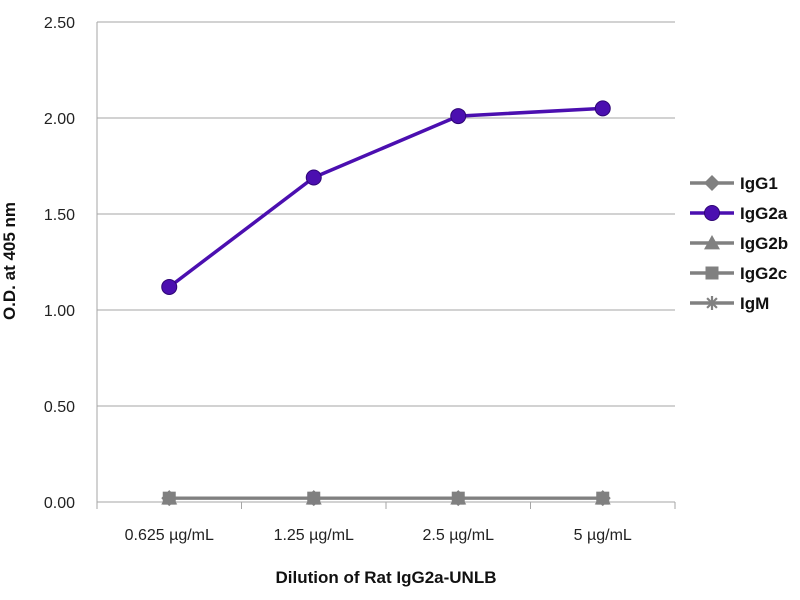 Image resolution: width=800 pixels, height=600 pixels. I want to click on legend-marker-igm-stroke, so click(712, 303).